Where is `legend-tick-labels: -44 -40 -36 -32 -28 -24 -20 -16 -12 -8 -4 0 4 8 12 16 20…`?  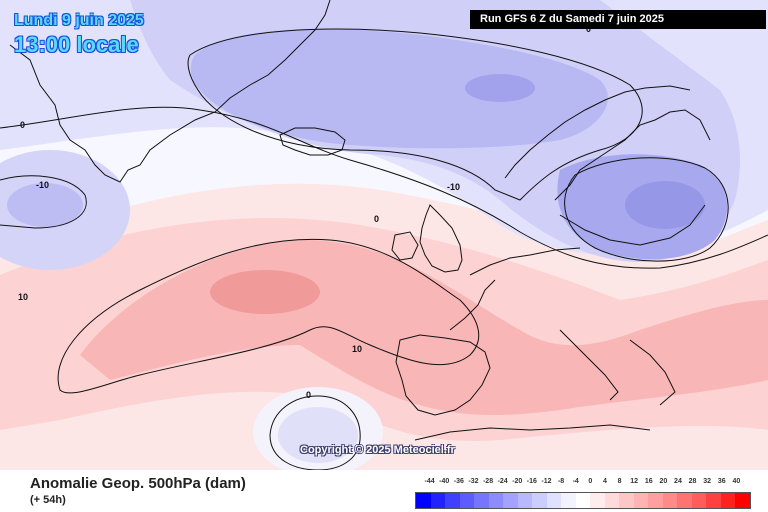 legend-tick-labels: -44 -40 -36 -32 -28 -24 -20 -16 -12 -8 -4 0 4 8 12 16 20… is located at coordinates (583, 484).